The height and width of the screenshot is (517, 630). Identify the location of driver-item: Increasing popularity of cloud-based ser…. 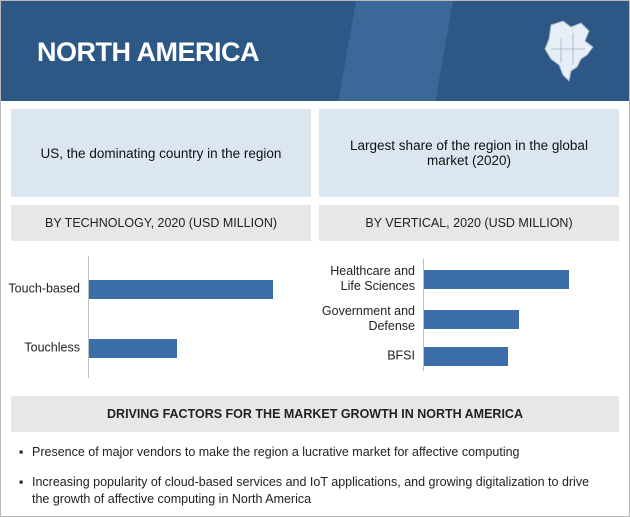
(314, 491).